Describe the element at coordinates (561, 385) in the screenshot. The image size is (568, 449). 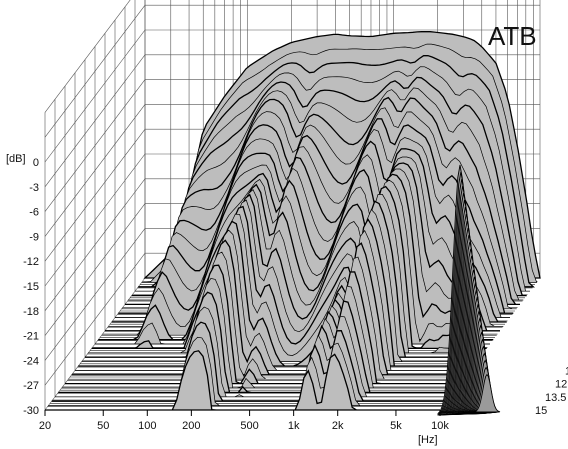
I see `z-tick-label: 12` at that location.